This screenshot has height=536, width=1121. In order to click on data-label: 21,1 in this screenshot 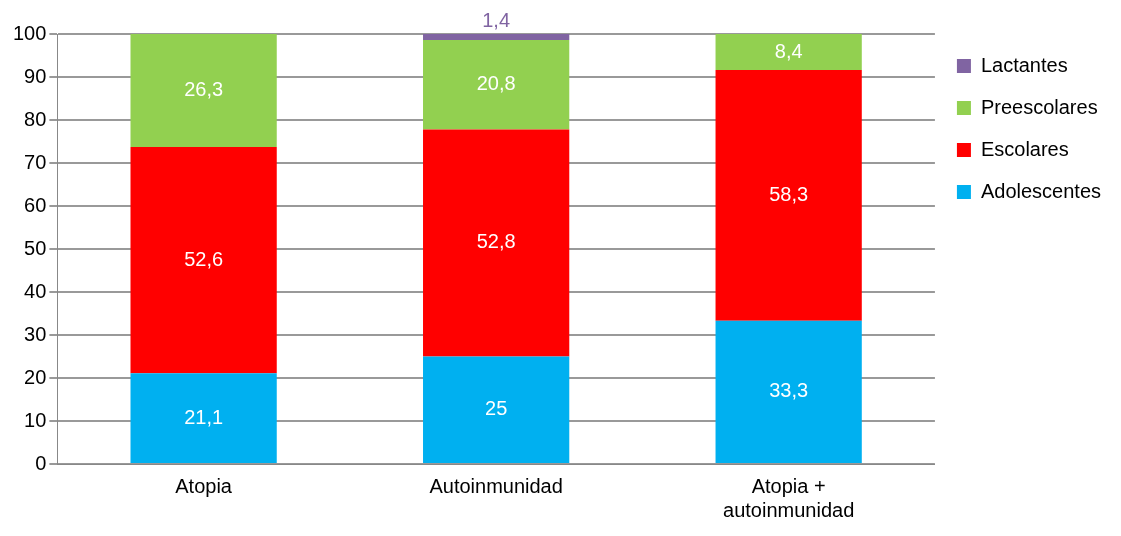, I will do `click(204, 416)`.